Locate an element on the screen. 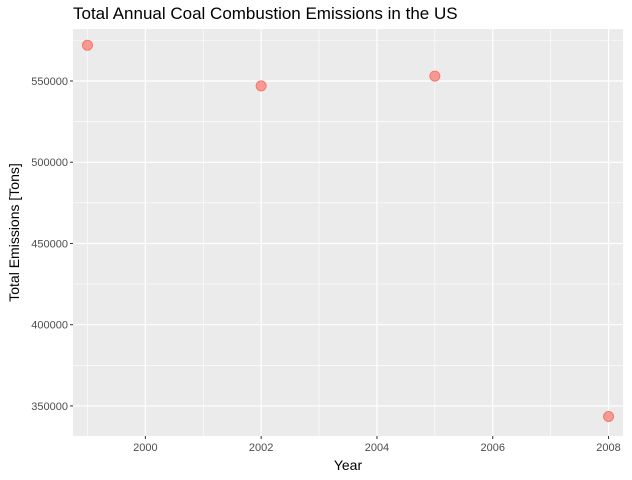  y-tick-label: 500000 is located at coordinates (49, 163).